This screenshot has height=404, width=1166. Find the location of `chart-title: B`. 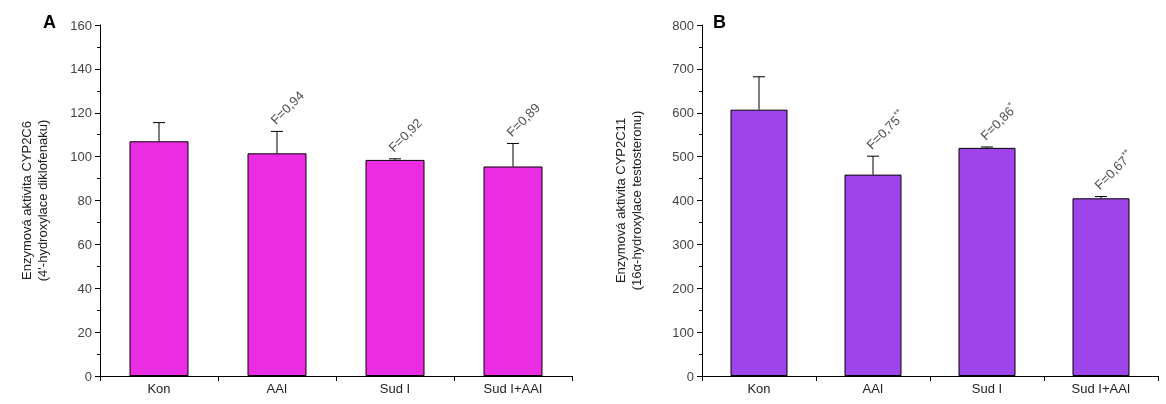

chart-title: B is located at coordinates (719, 22).